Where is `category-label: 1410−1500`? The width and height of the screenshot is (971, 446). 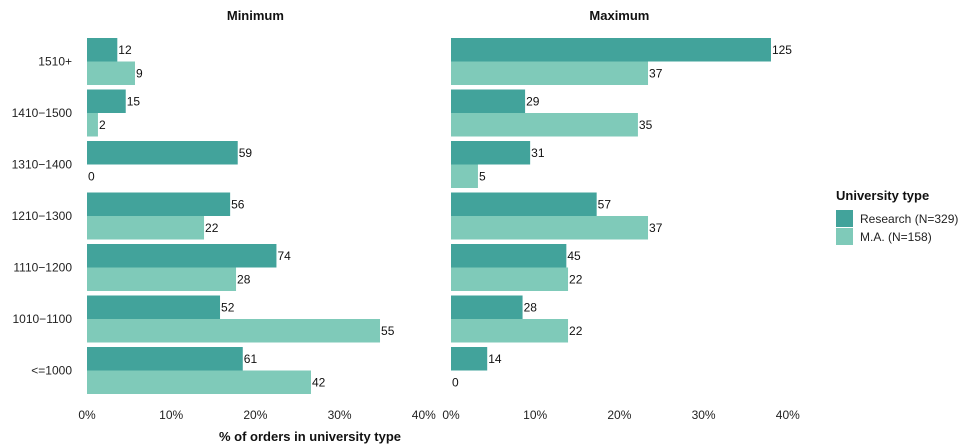
category-label: 1410−1500 is located at coordinates (42, 113).